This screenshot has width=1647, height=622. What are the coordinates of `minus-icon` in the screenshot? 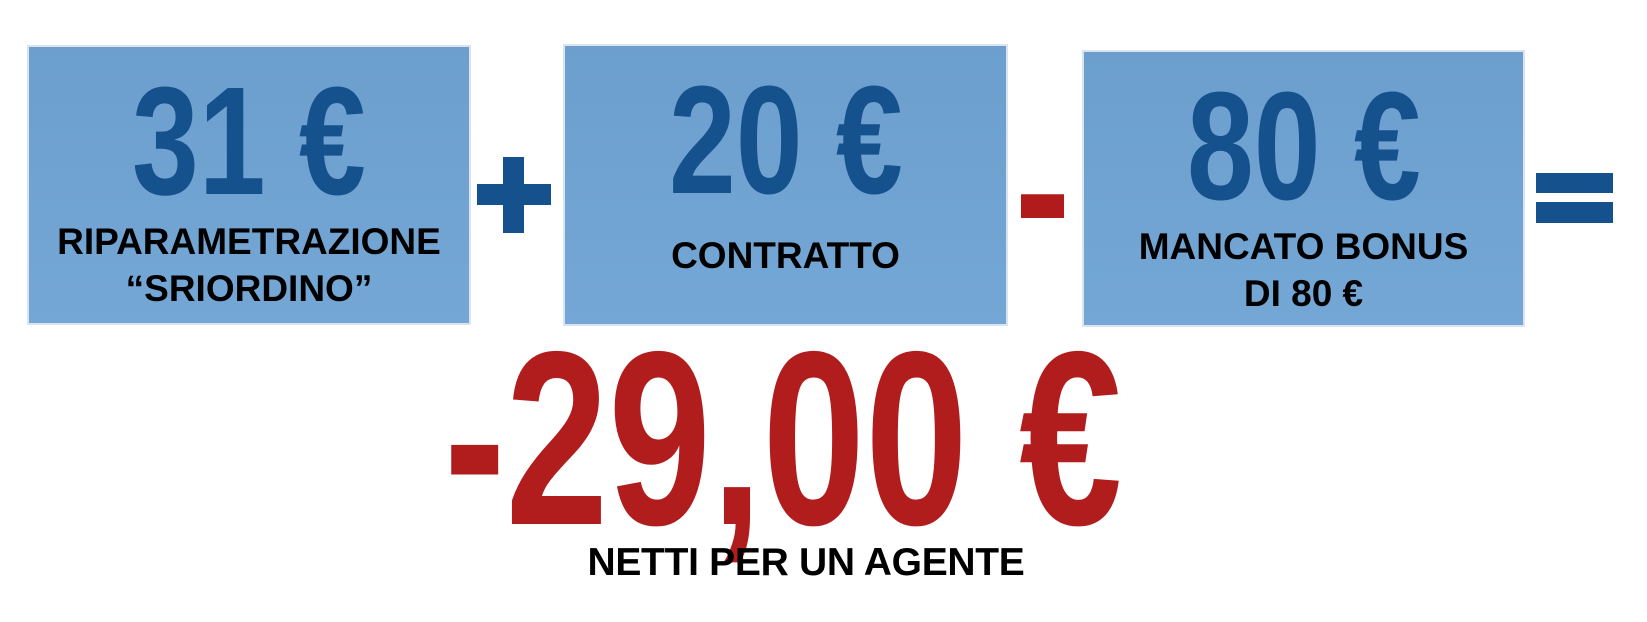 It's located at (1042, 206).